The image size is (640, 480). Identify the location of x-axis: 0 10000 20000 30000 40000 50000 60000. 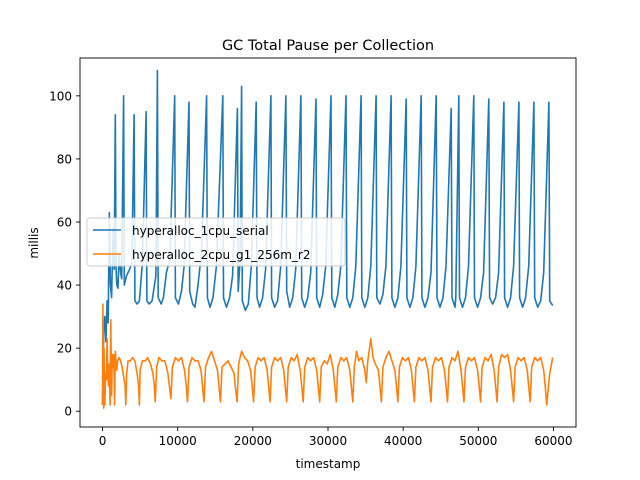
(336, 437).